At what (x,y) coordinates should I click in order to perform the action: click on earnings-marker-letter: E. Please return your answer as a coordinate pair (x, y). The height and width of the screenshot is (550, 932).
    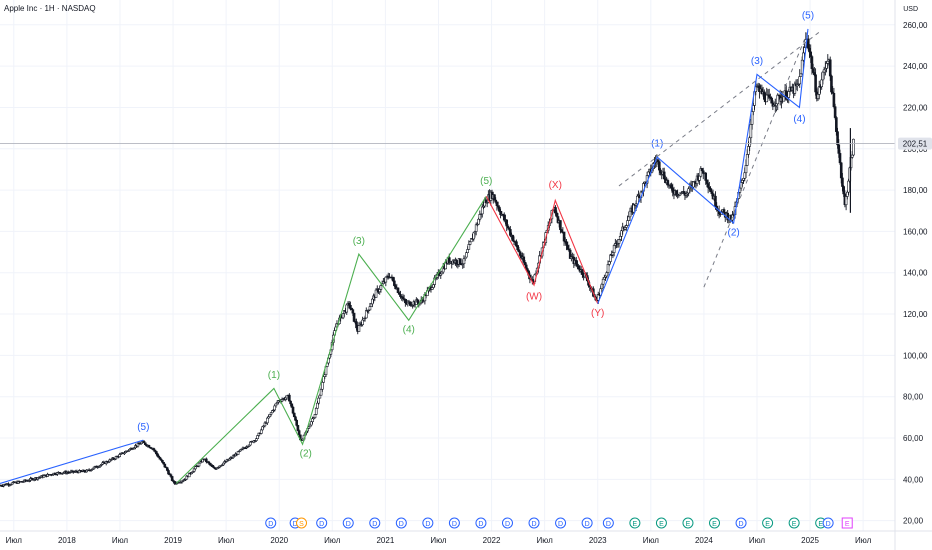
    Looking at the image, I should click on (661, 524).